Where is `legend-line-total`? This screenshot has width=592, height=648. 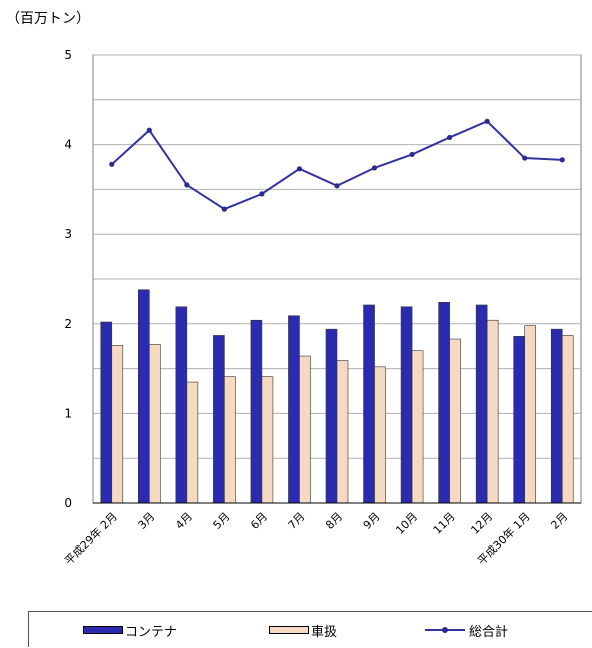 legend-line-total is located at coordinates (445, 630).